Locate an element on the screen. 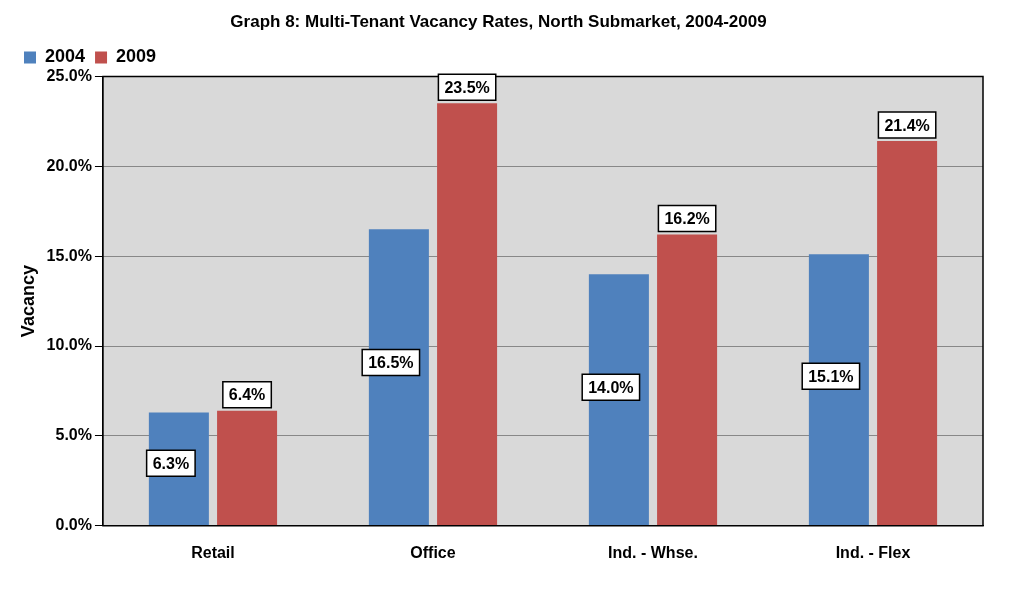  data-label: 16.5% is located at coordinates (391, 362).